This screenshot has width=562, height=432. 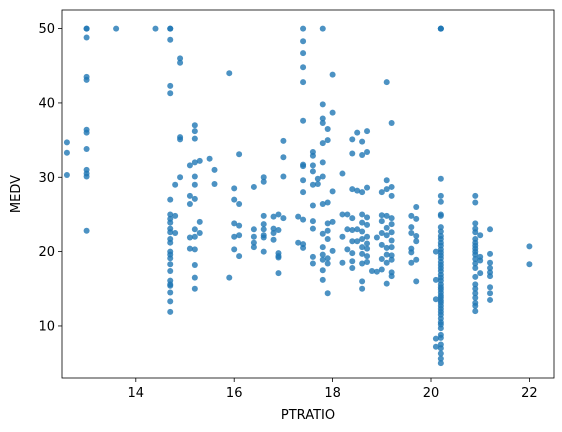 I want to click on y-axis-label: MEDV, so click(x=16, y=194).